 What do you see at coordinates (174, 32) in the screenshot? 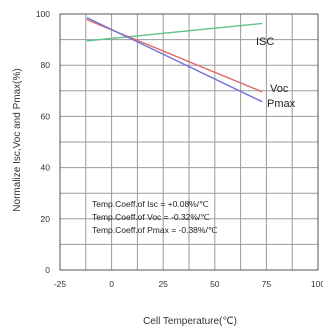
I see `series-line-isc` at bounding box center [174, 32].